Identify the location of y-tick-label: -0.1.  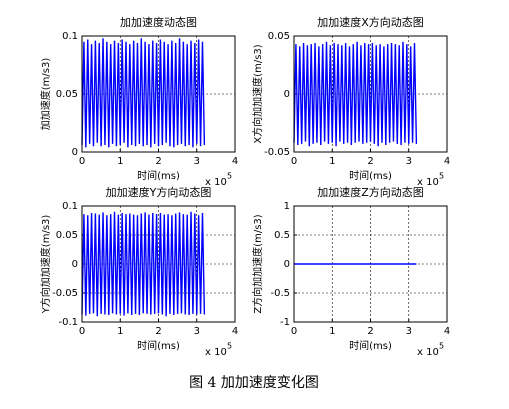
(68, 322).